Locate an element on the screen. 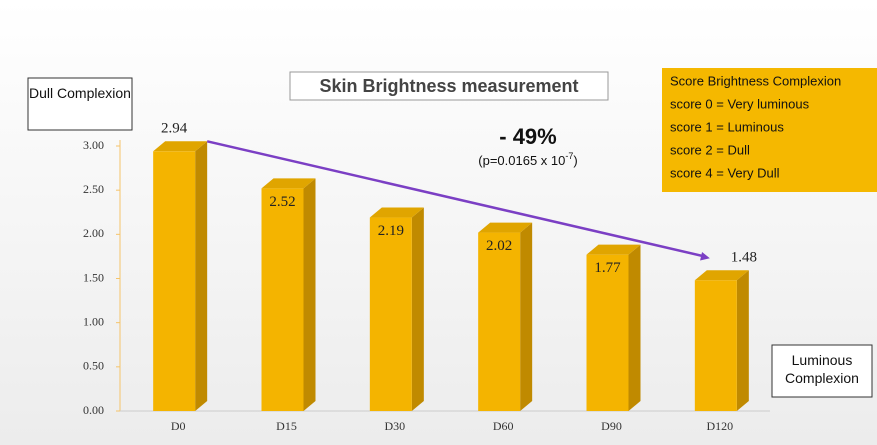 The height and width of the screenshot is (445, 877). value-label: 2.94 is located at coordinates (174, 129).